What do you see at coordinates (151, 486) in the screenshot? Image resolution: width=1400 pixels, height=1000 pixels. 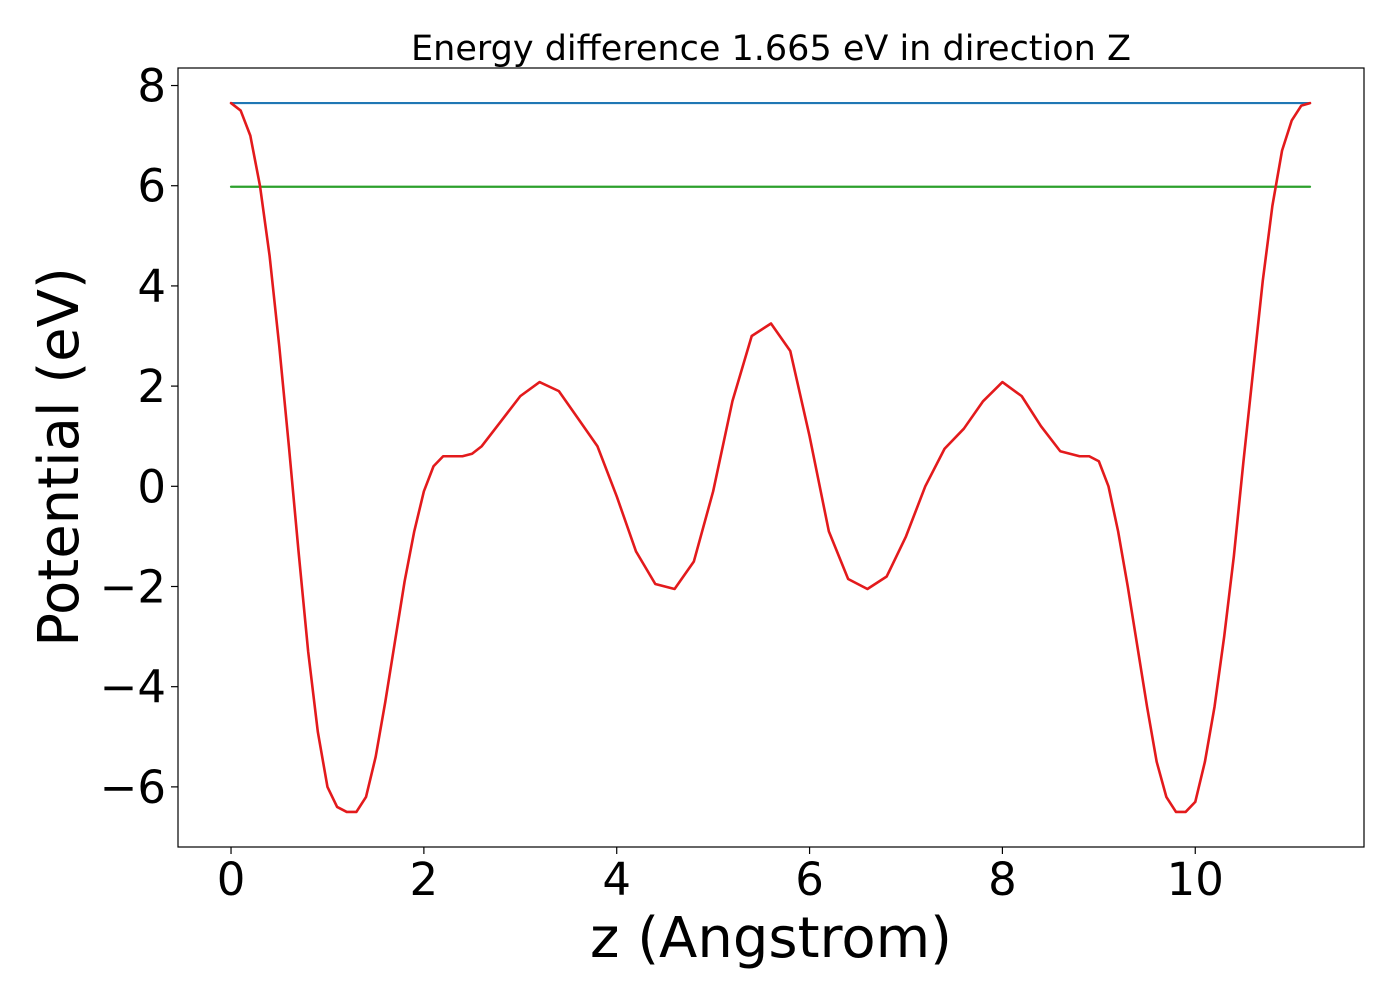 I see `y-tick-label: 0` at bounding box center [151, 486].